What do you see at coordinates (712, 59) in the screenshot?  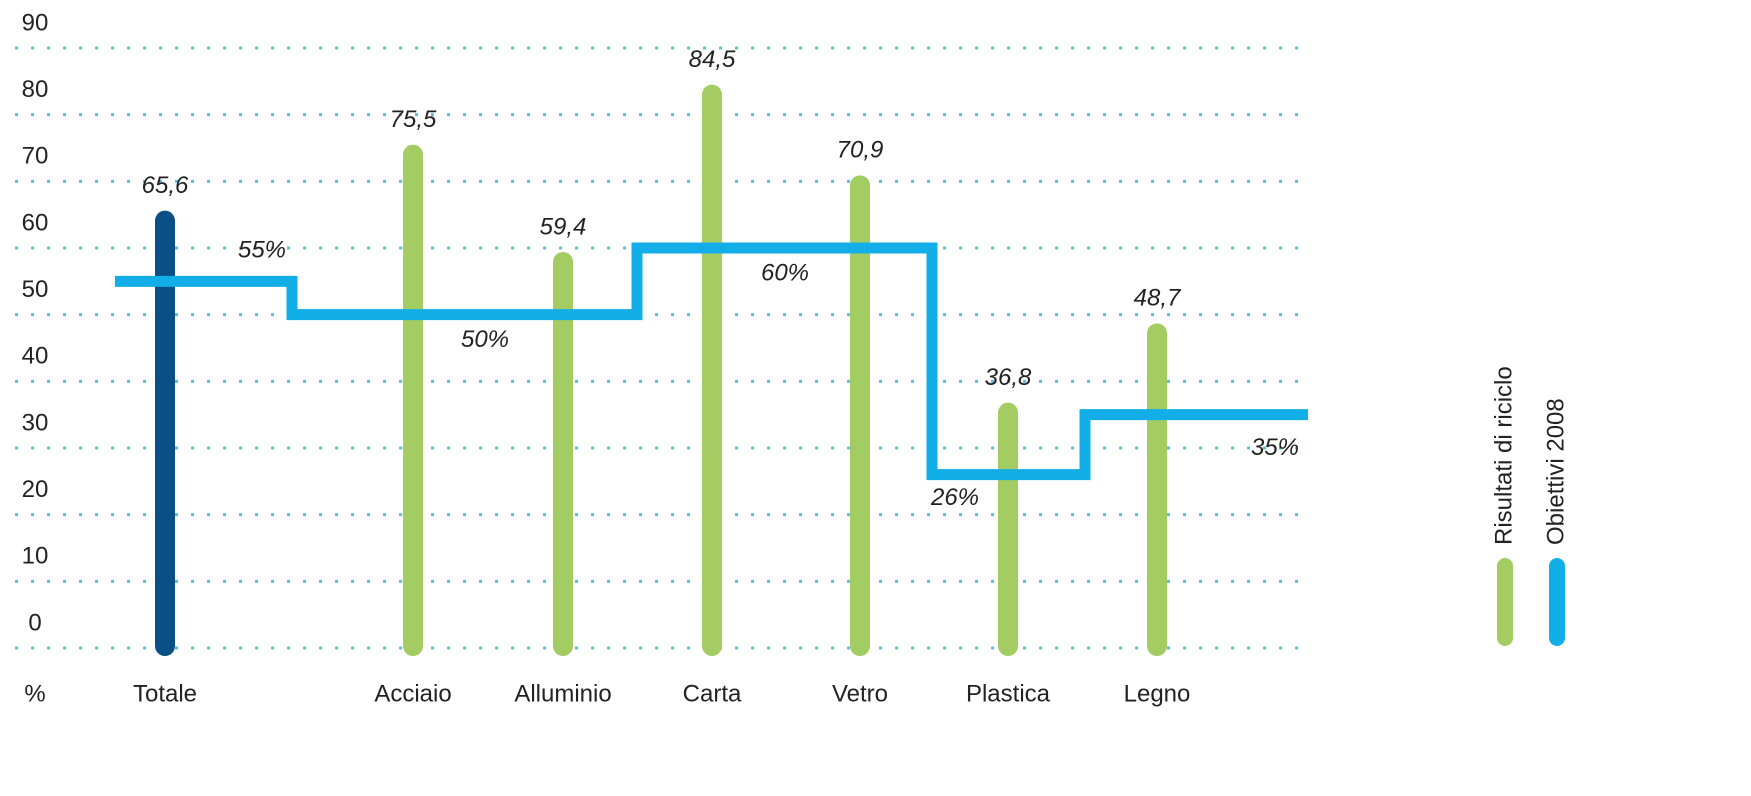 I see `value-label: 84,5` at bounding box center [712, 59].